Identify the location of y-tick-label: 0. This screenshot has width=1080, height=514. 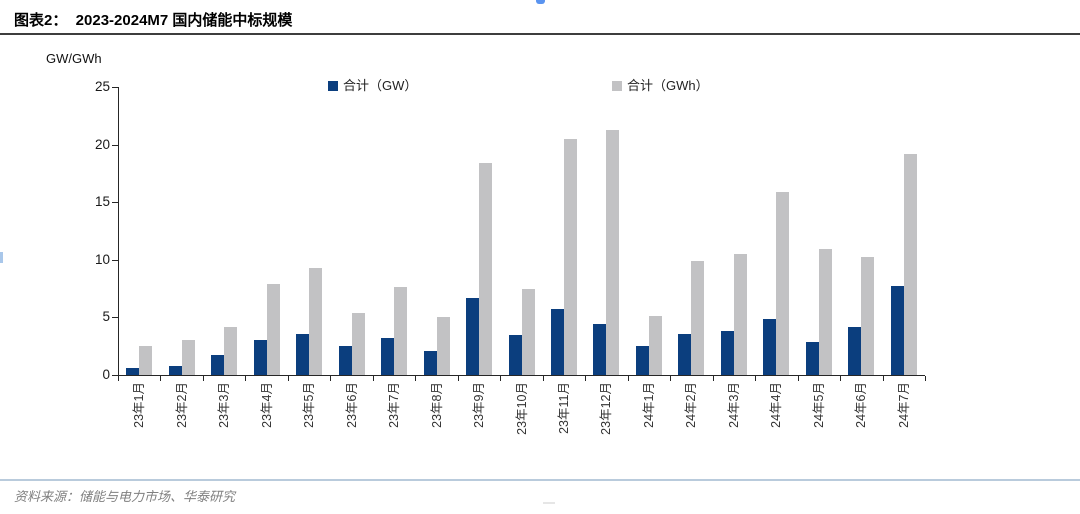
(106, 374).